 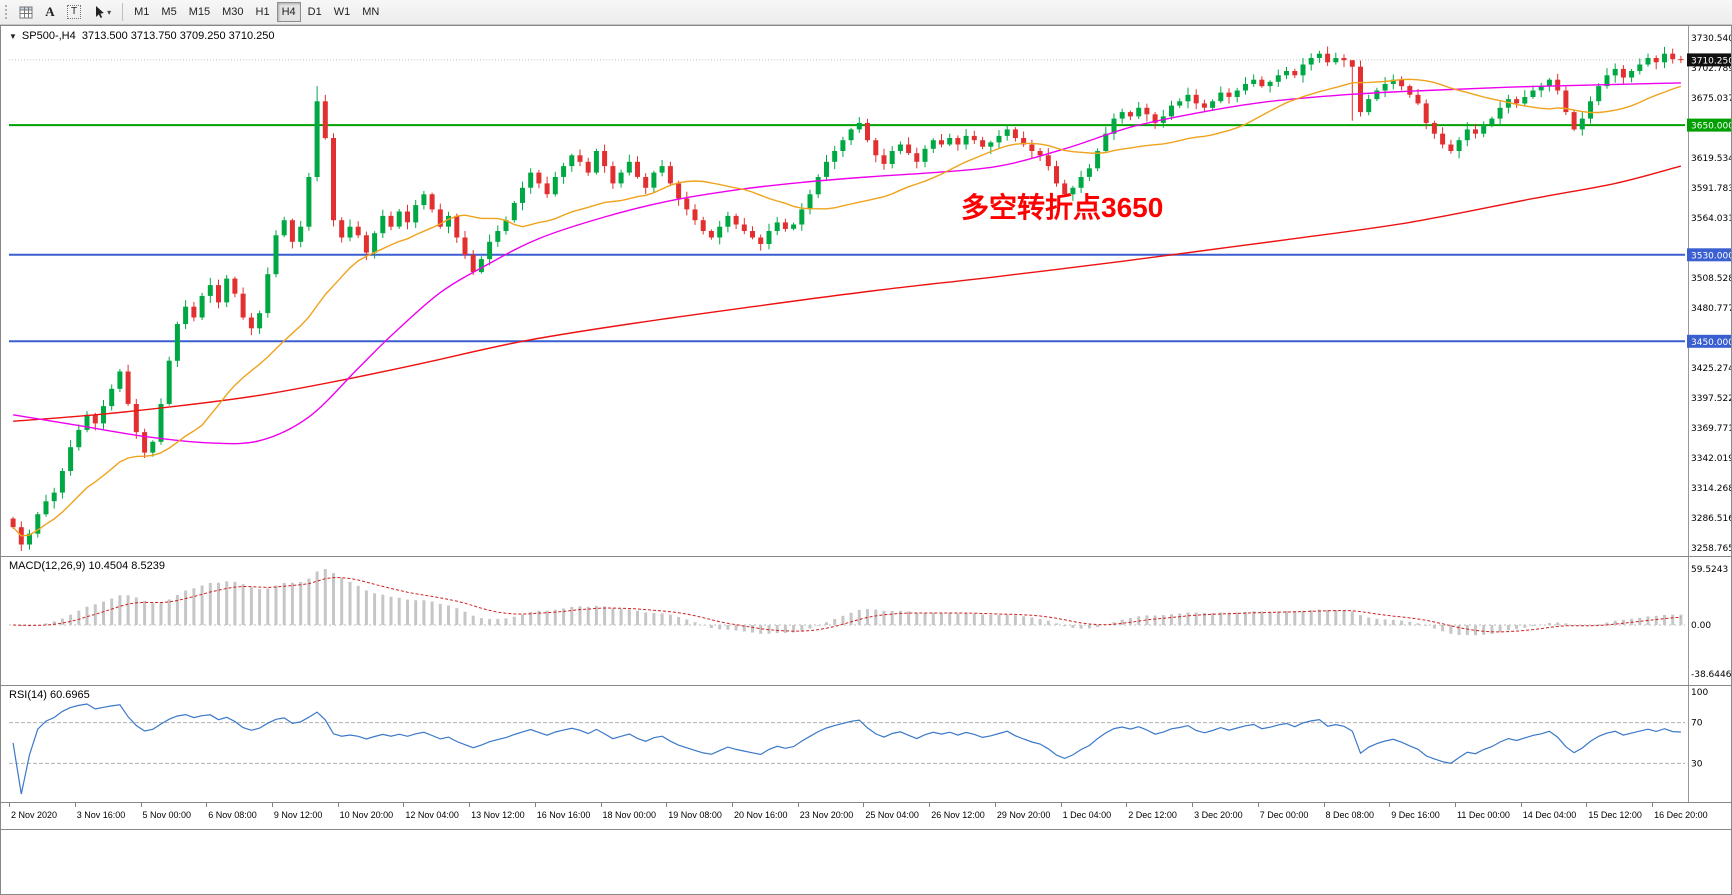 I want to click on timeframe-group: M1 M5 M15 M30 H1 H4 D1 W1 MN, so click(x=256, y=12).